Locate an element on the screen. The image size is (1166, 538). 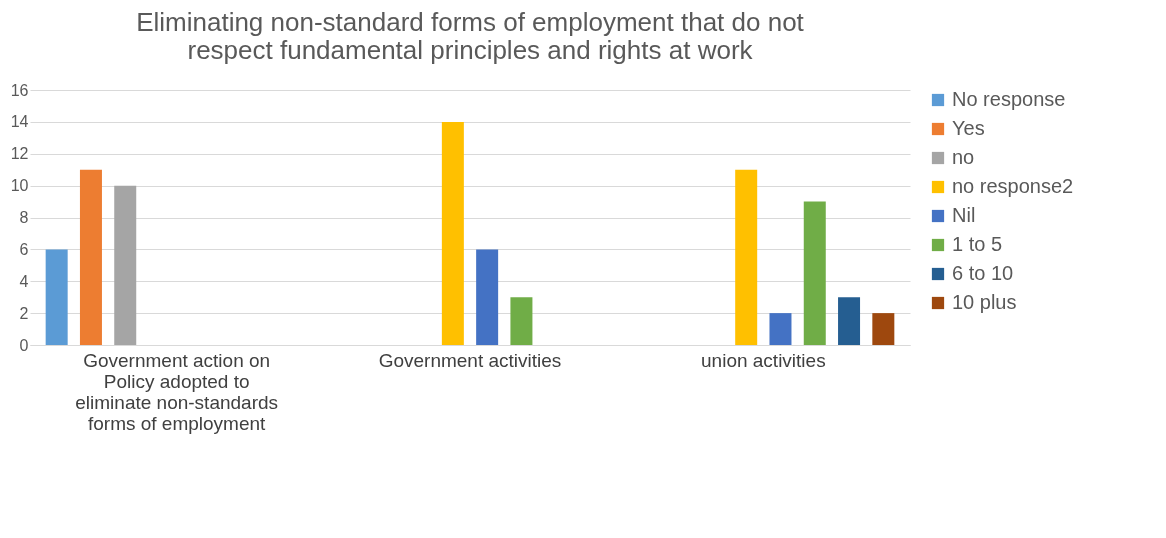
y-tick-label: 12 is located at coordinates (19, 154).